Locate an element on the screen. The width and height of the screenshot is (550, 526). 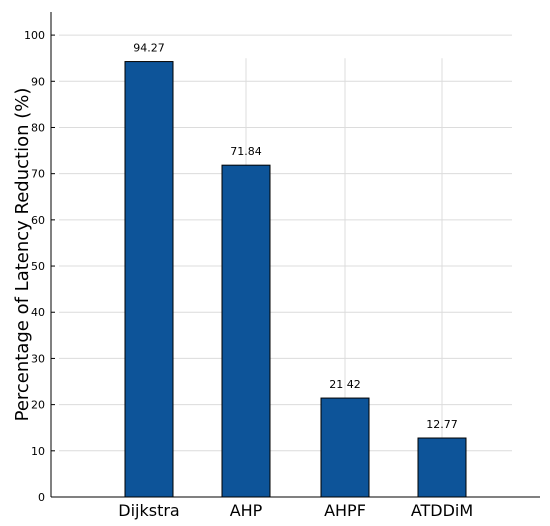
y-tick-label: 80 is located at coordinates (38, 127).